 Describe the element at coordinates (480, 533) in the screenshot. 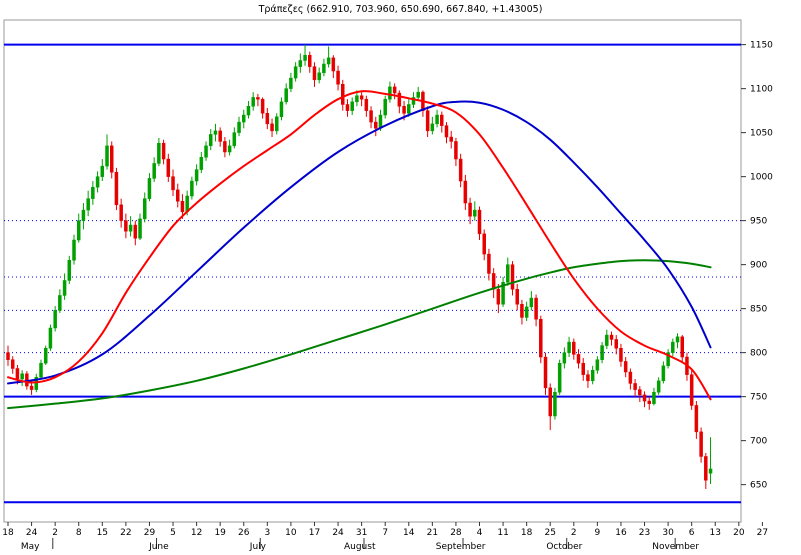

I see `x-axis-date-label: 4` at that location.